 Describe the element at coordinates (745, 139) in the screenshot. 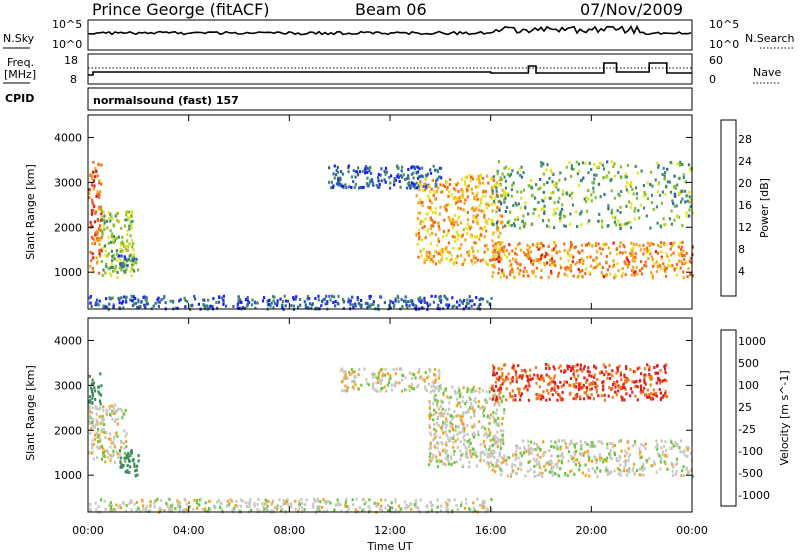

I see `colorbar-tick-label: 28` at that location.